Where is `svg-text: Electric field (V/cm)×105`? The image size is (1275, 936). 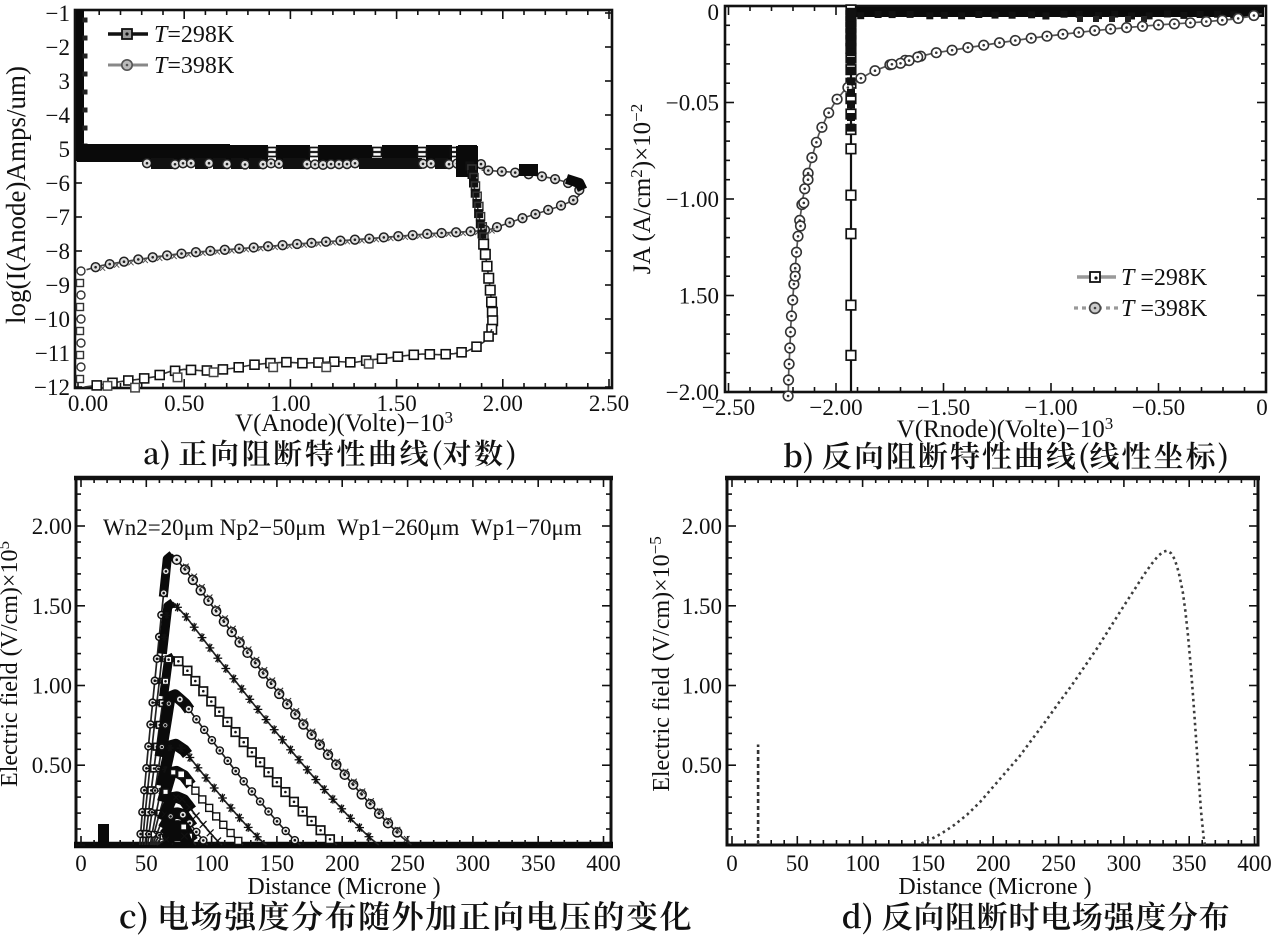 svg-text: Electric field (V/cm)×105 is located at coordinates (11, 664).